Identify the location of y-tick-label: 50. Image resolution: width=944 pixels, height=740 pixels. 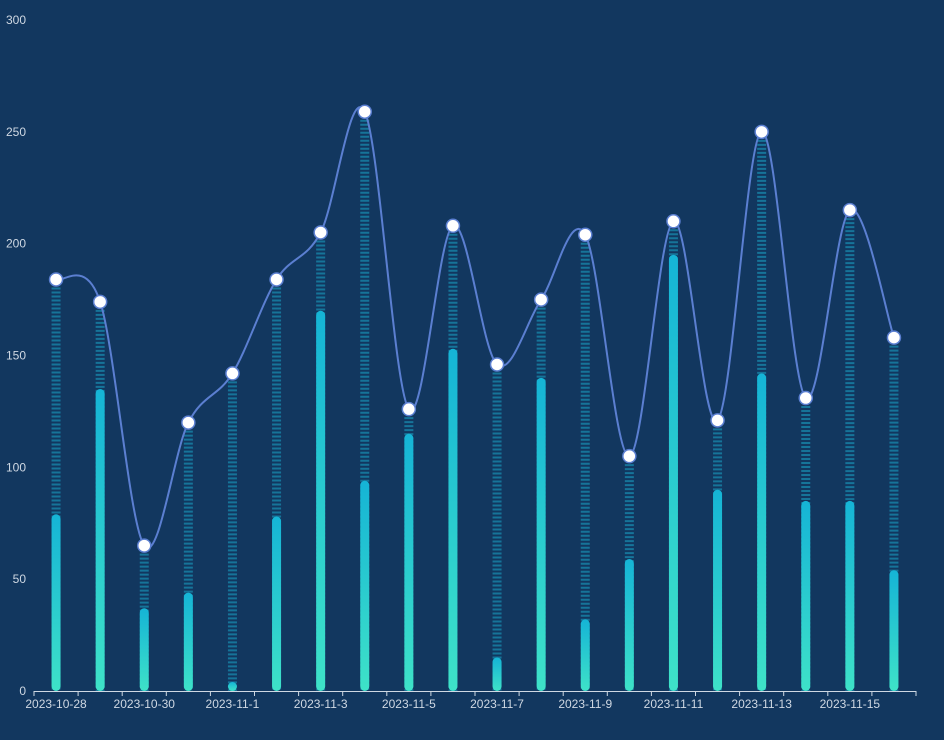
(20, 579).